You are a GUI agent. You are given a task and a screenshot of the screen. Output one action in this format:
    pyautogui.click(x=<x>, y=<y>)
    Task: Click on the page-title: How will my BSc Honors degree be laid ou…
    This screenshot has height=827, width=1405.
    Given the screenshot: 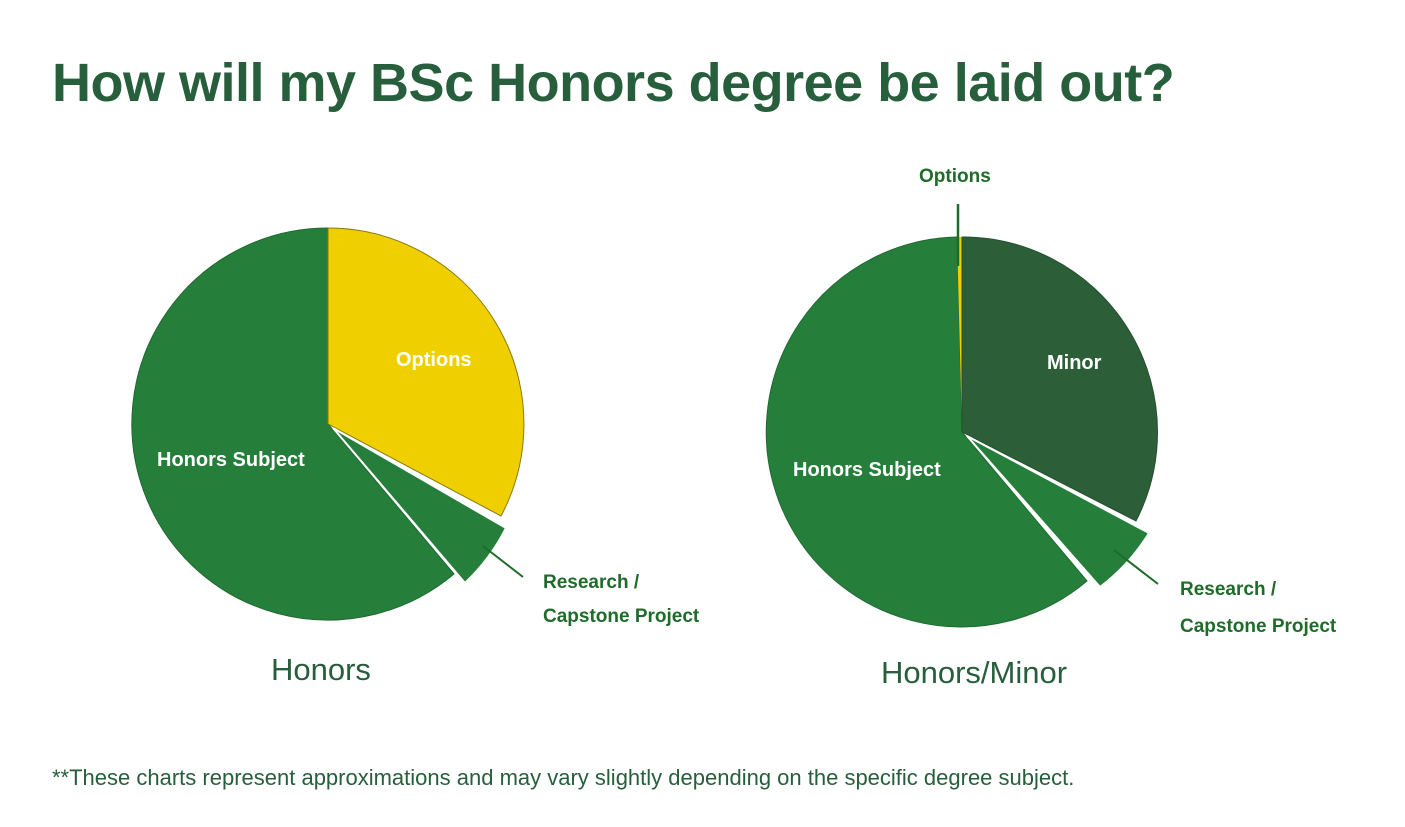 What is the action you would take?
    pyautogui.click(x=613, y=83)
    